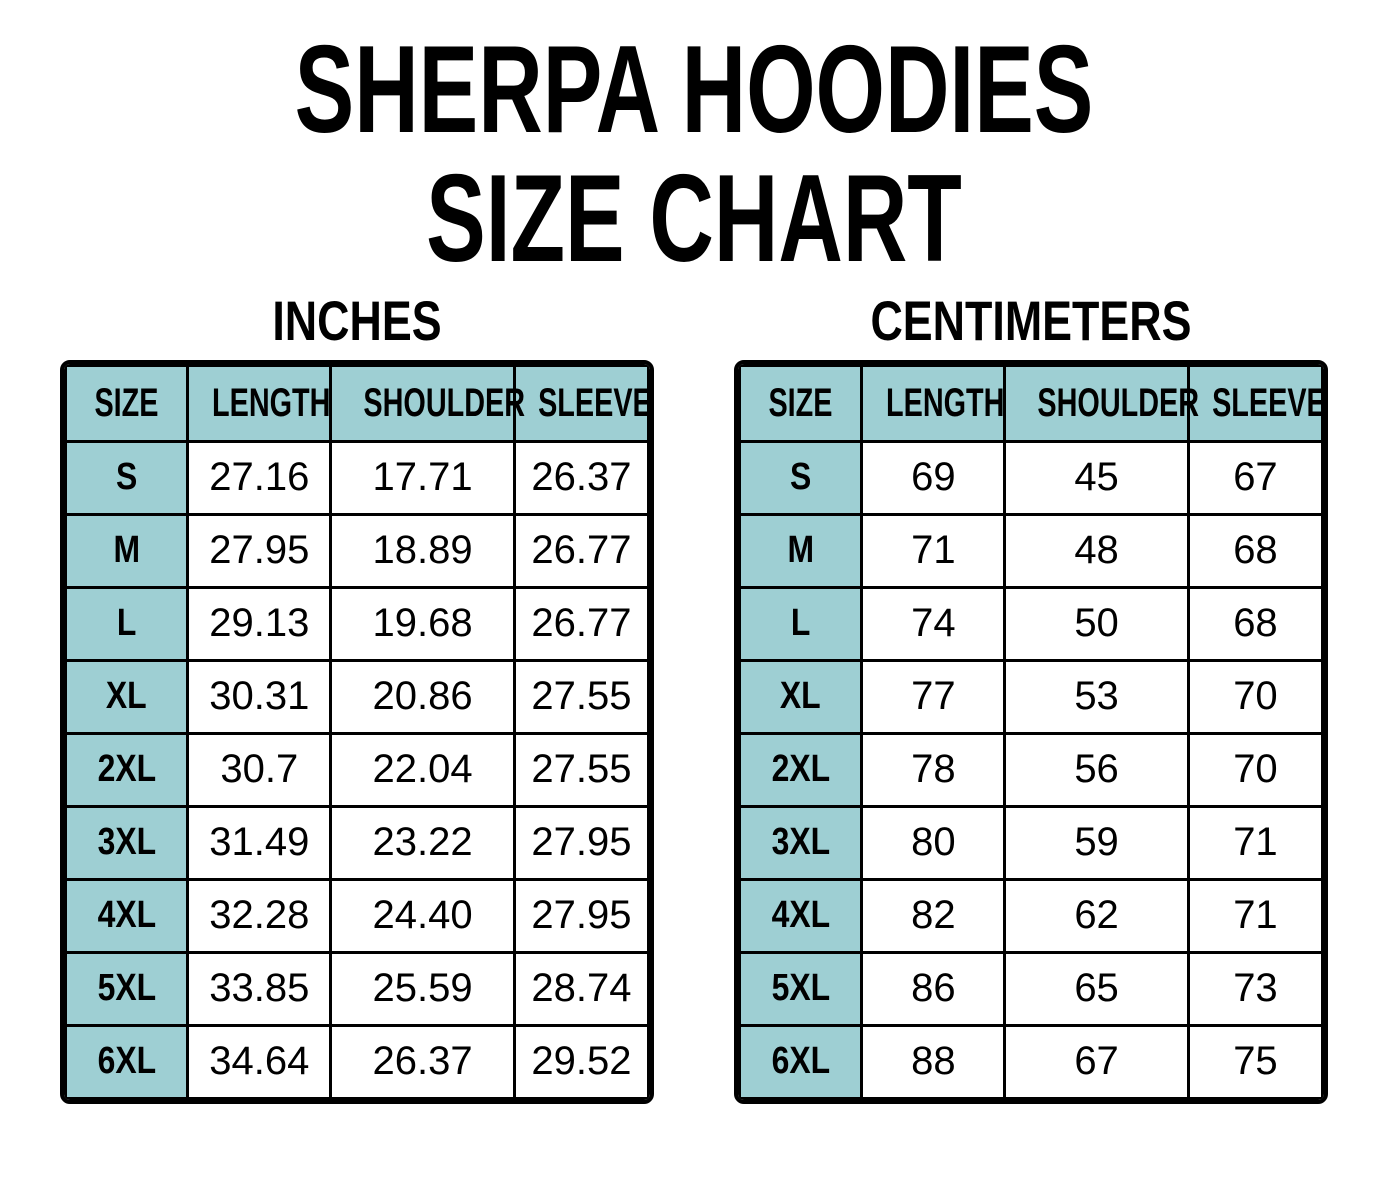  I want to click on size-cell: 4XL, so click(801, 915).